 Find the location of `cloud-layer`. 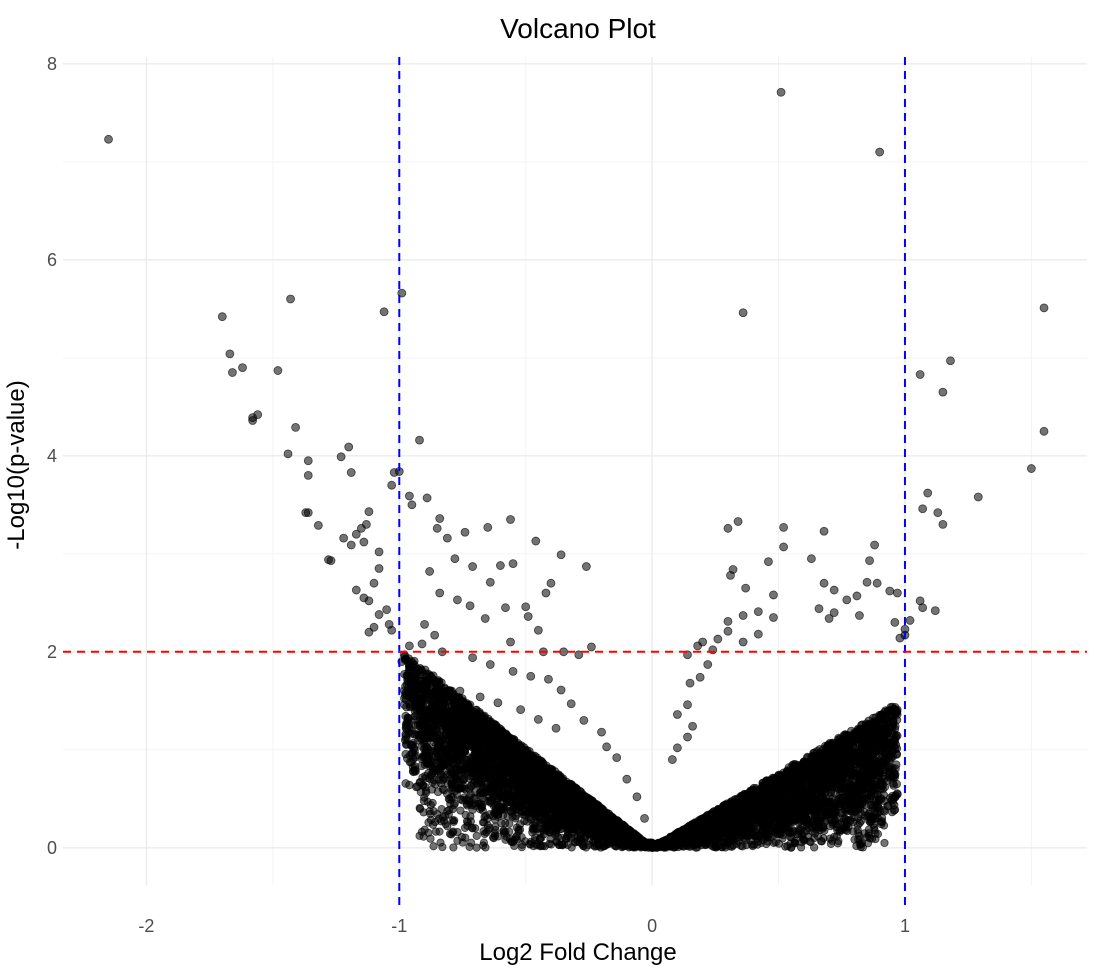

cloud-layer is located at coordinates (651, 752).